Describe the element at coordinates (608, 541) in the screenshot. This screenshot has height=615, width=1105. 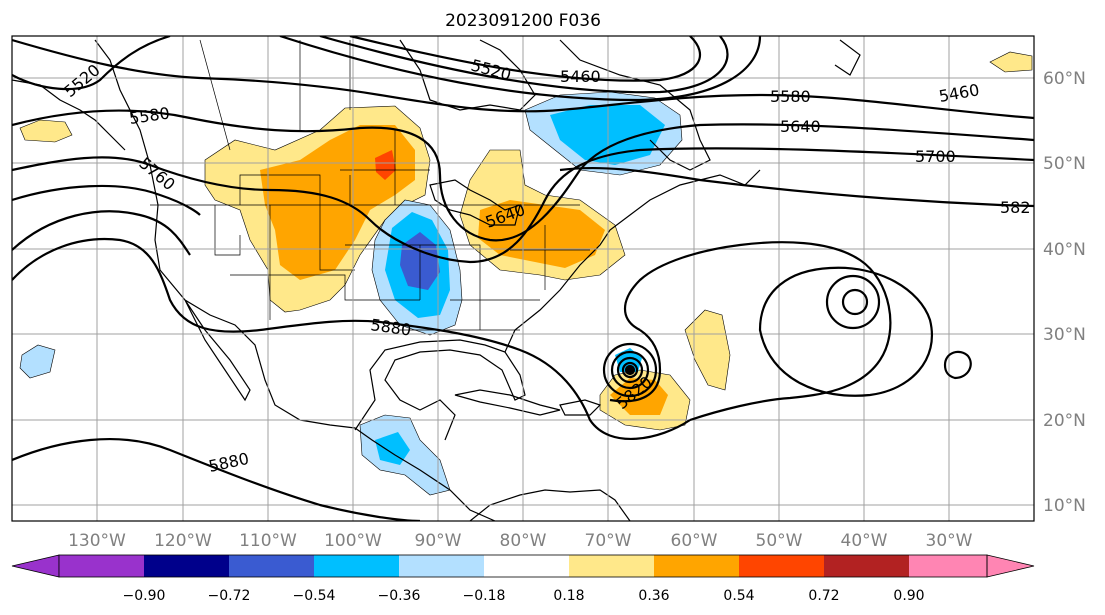
I see `lon-label: 70°W` at that location.